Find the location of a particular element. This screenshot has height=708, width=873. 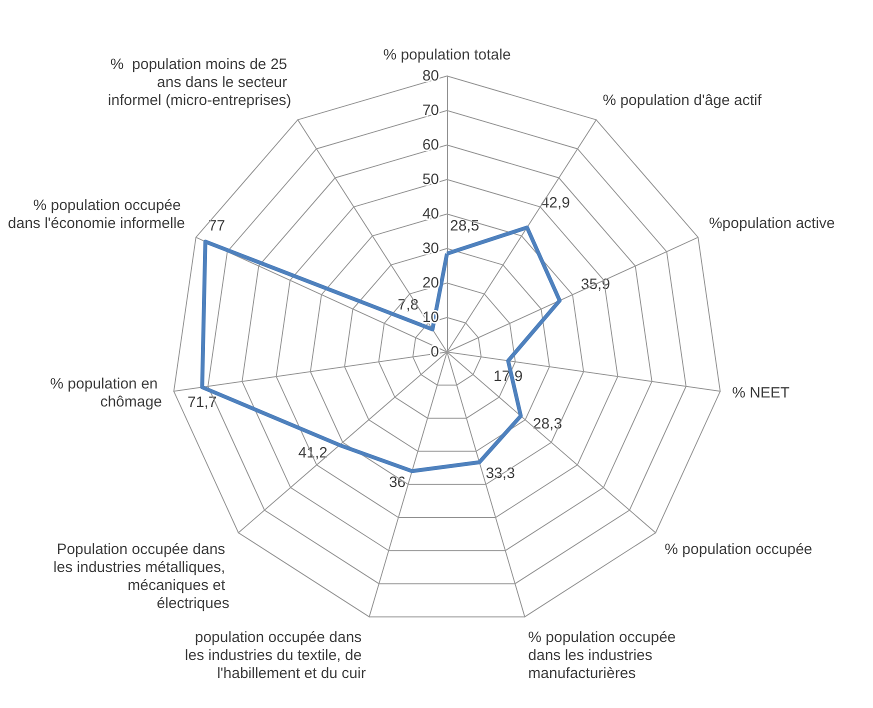

spoke-label: % population en chômage is located at coordinates (106, 392).